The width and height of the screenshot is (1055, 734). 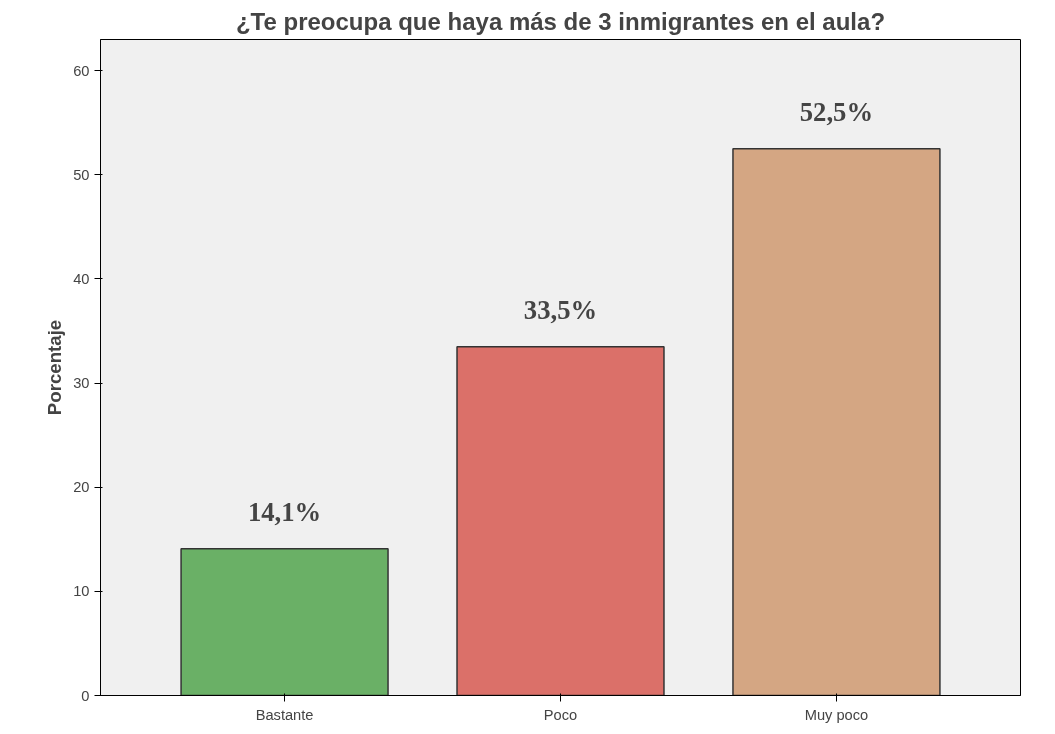 I want to click on y-axis-title: Porcentaje, so click(x=55, y=367).